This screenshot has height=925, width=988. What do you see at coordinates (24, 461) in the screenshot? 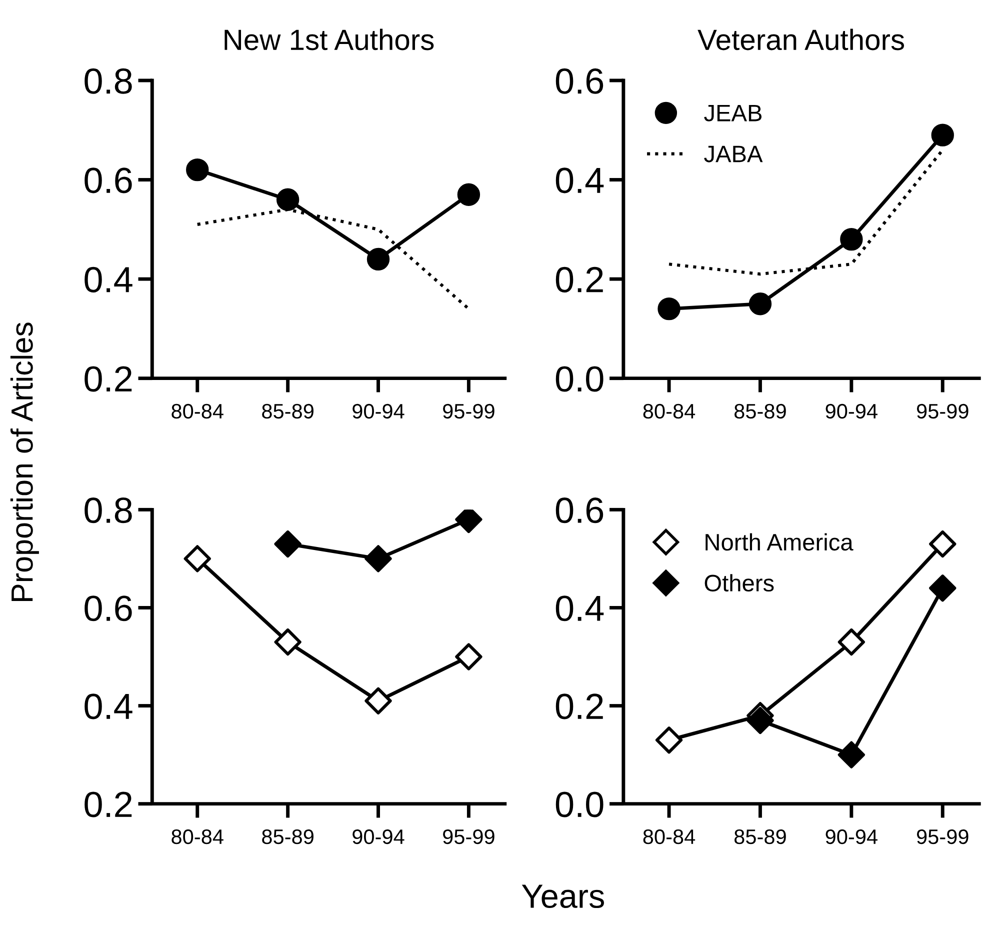
I see `y-axis-title: Proportion of Articles` at bounding box center [24, 461].